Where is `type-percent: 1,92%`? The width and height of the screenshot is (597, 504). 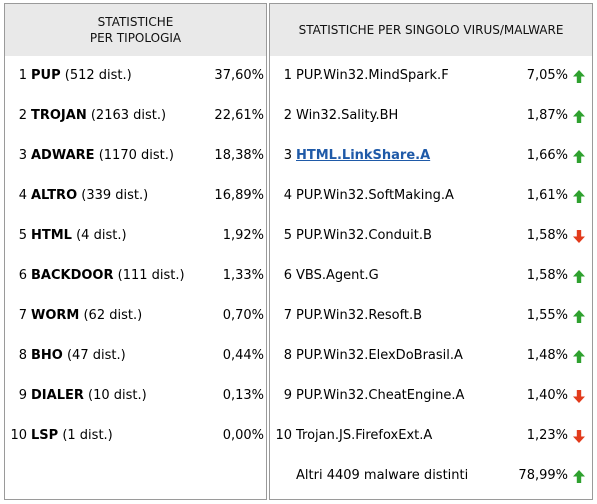 type-percent: 1,92% is located at coordinates (243, 235).